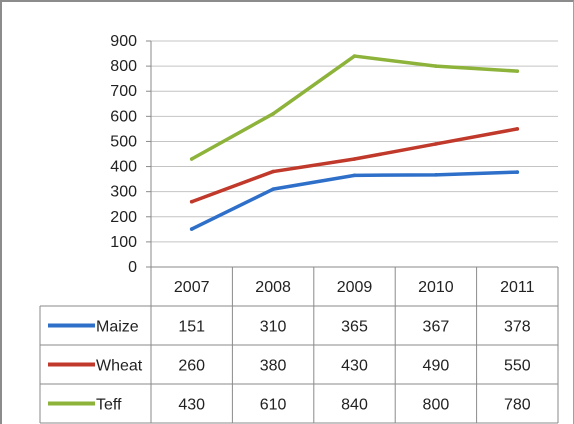 This screenshot has width=574, height=424. I want to click on series-teff, so click(354, 107).